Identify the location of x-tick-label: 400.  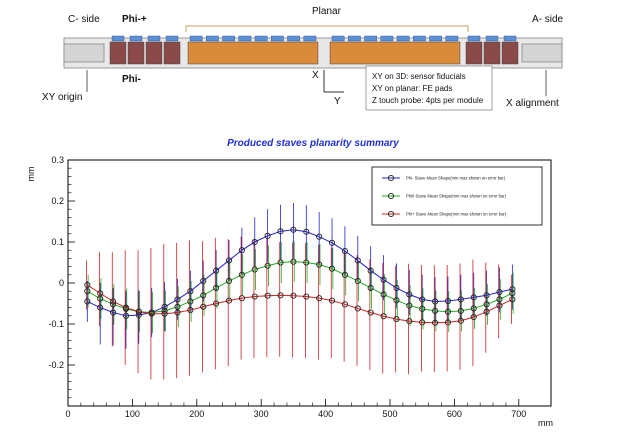
(325, 414).